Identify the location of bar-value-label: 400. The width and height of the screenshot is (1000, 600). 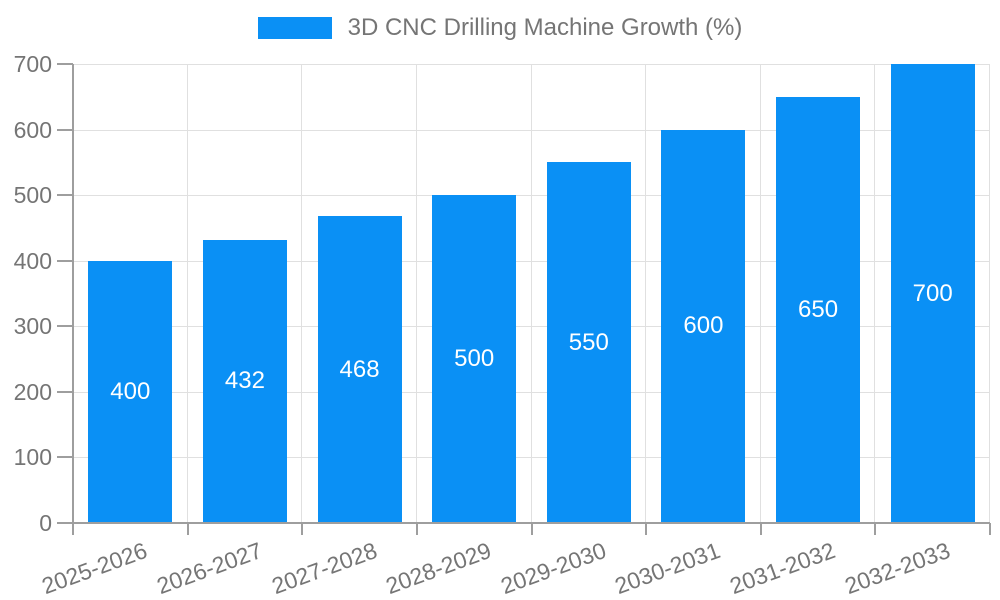
(130, 391).